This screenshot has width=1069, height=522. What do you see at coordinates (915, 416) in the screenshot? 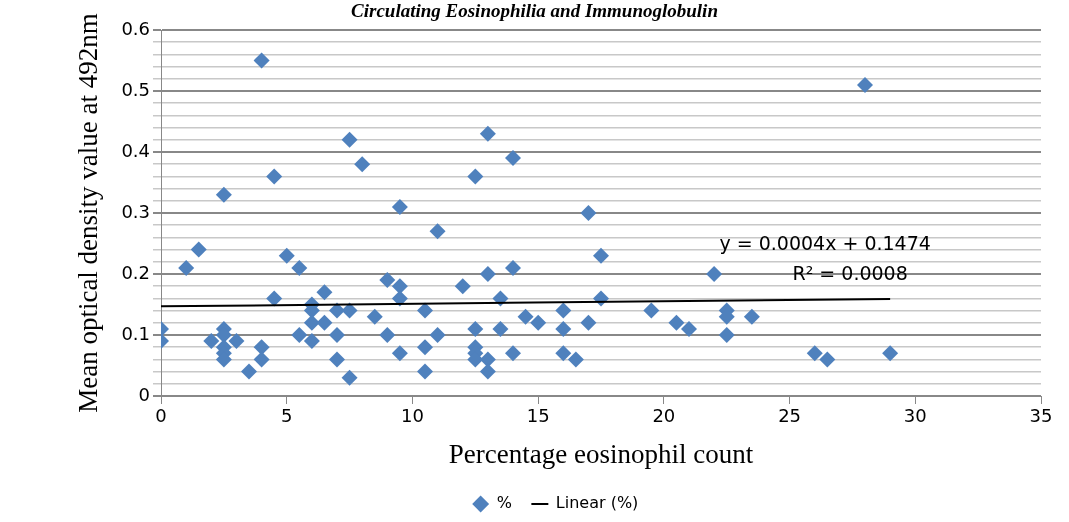
I see `x-tick-label: 30` at bounding box center [915, 416].